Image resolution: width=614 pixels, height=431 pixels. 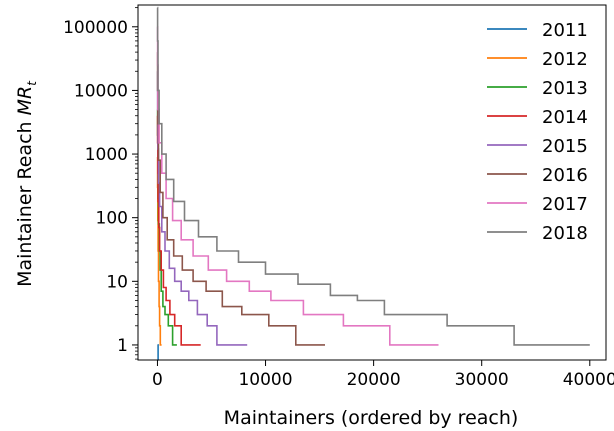 I want to click on y-axis-label: Maintainer Reach MRt, so click(x=26, y=183).